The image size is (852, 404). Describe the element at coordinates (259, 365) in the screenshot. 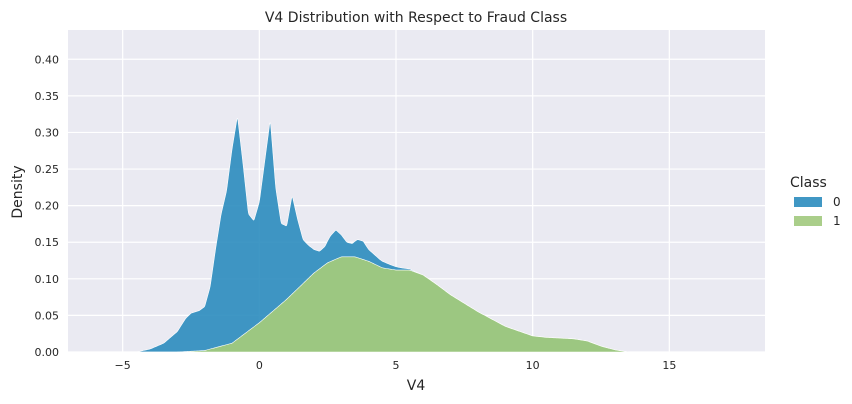

I see `x-tick-label: 0` at that location.